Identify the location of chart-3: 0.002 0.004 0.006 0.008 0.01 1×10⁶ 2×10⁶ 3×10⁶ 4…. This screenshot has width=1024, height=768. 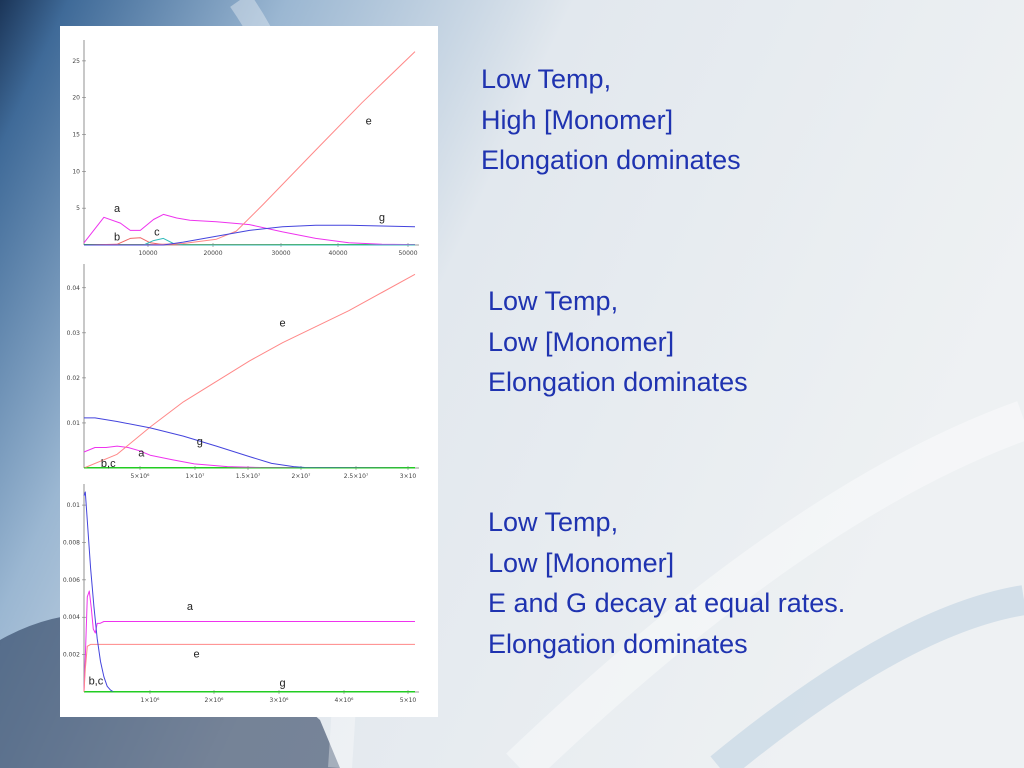
(241, 594).